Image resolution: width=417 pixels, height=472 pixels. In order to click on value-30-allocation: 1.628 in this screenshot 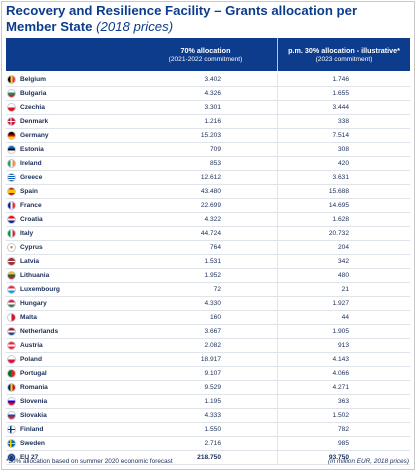, I will do `click(340, 219)`.